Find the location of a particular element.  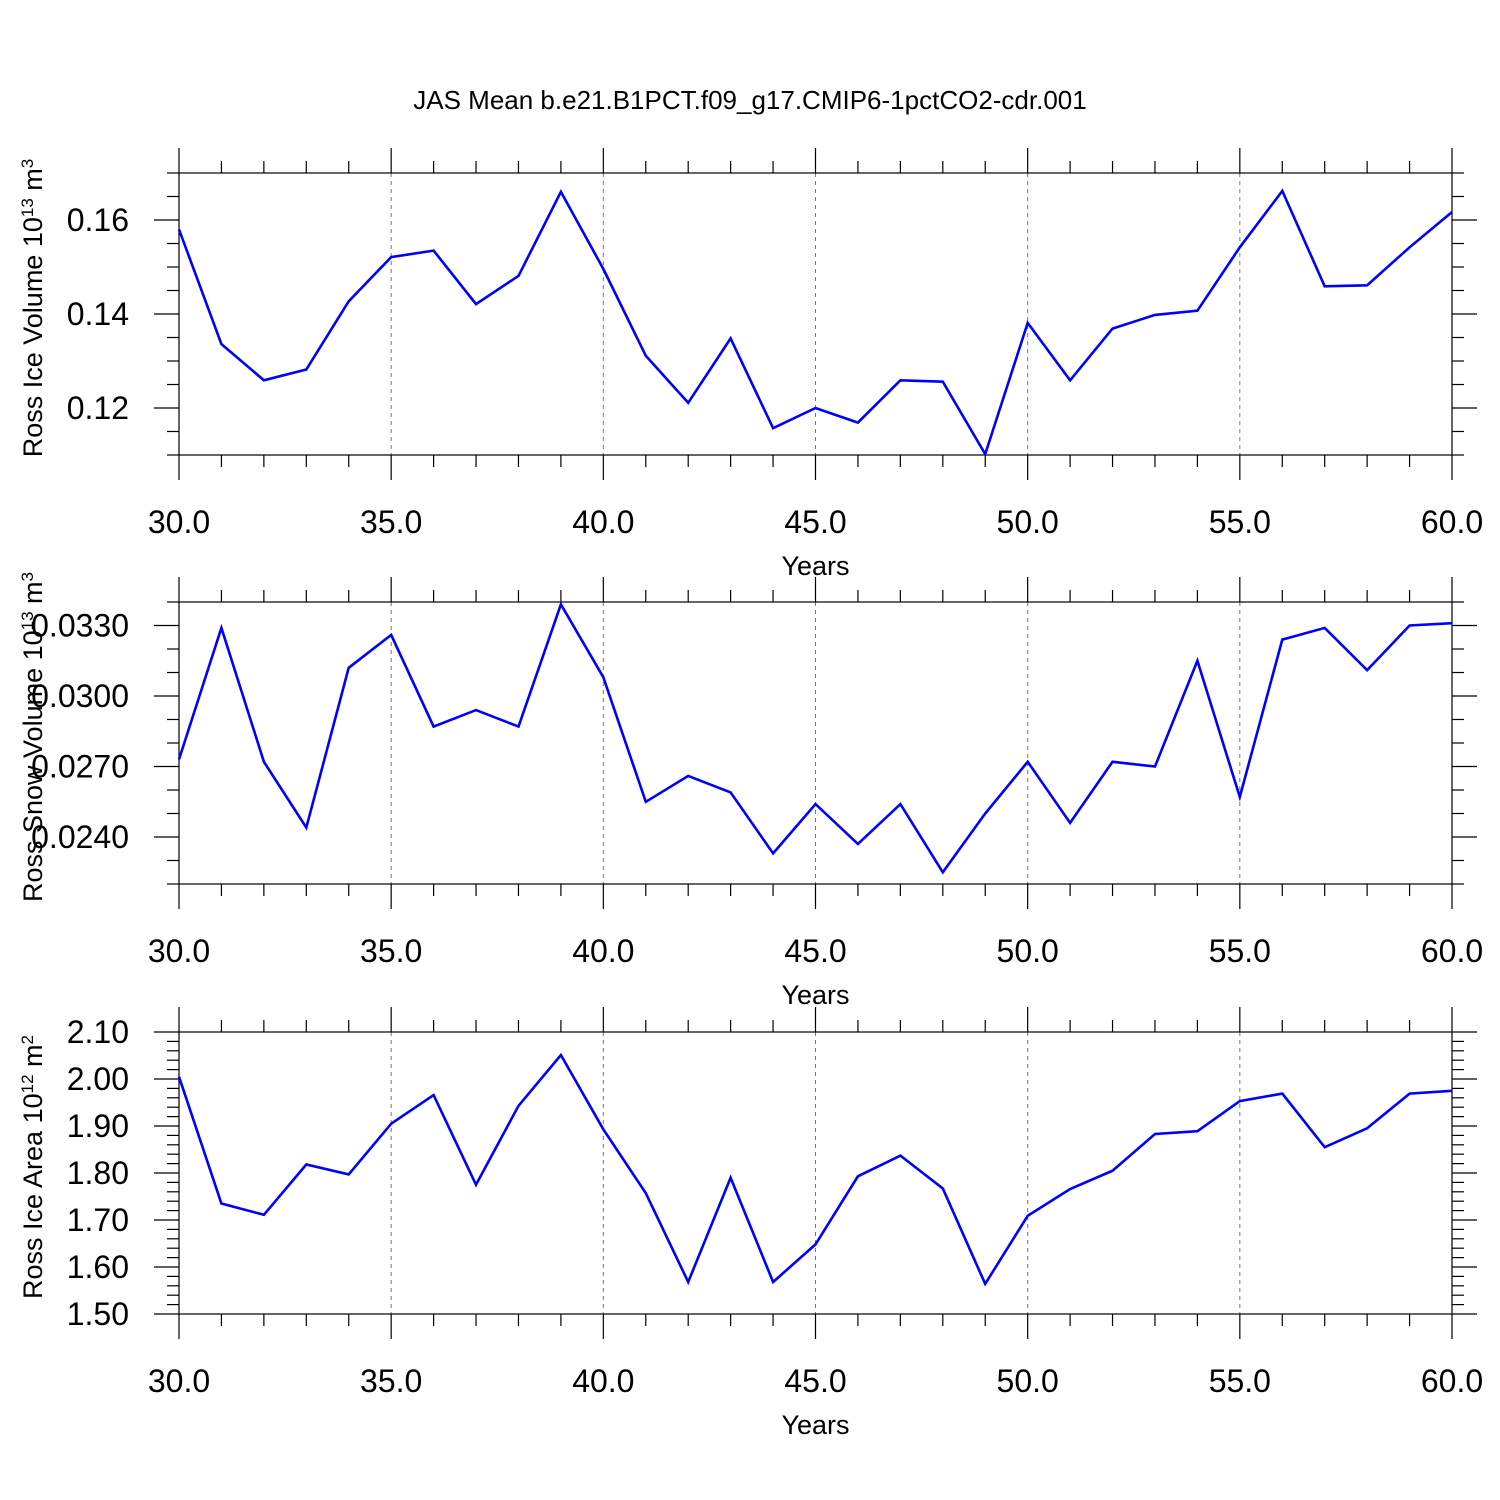

y-tick-label: 0.16 is located at coordinates (98, 220).